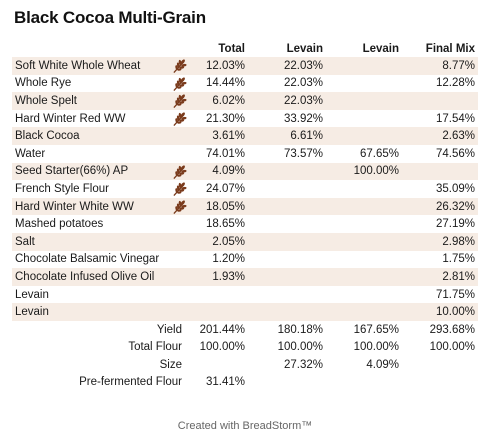 Image resolution: width=490 pixels, height=445 pixels. What do you see at coordinates (440, 206) in the screenshot?
I see `percentage-cell: 26.32%` at bounding box center [440, 206].